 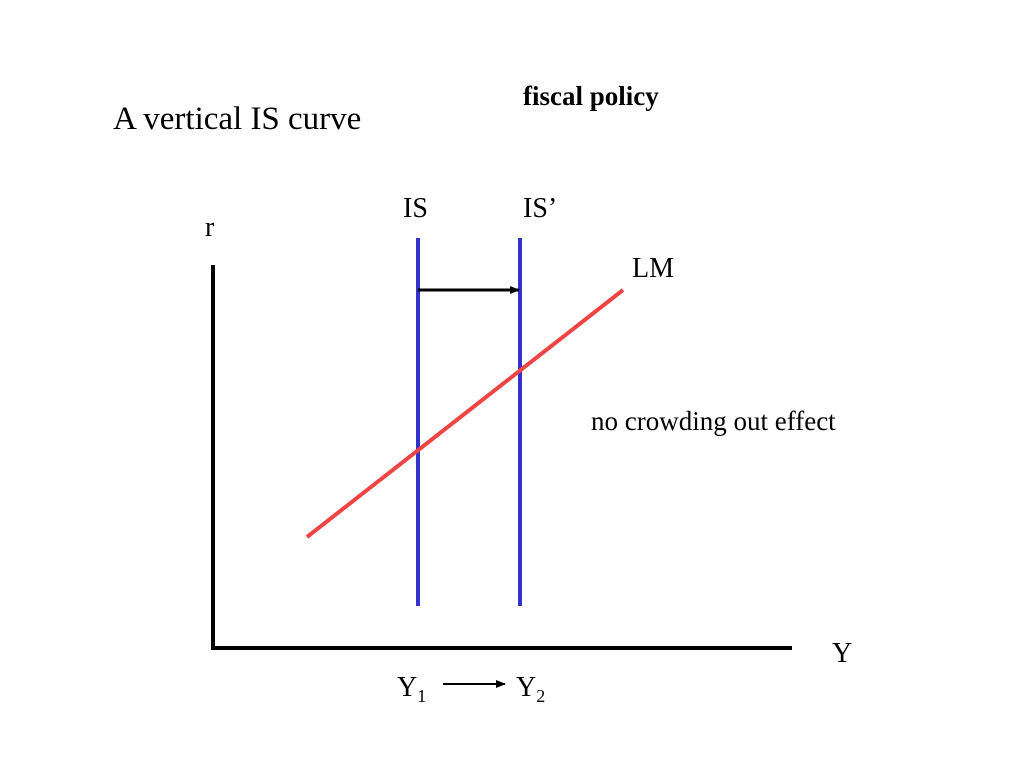 What do you see at coordinates (540, 696) in the screenshot?
I see `output-subscript: 2` at bounding box center [540, 696].